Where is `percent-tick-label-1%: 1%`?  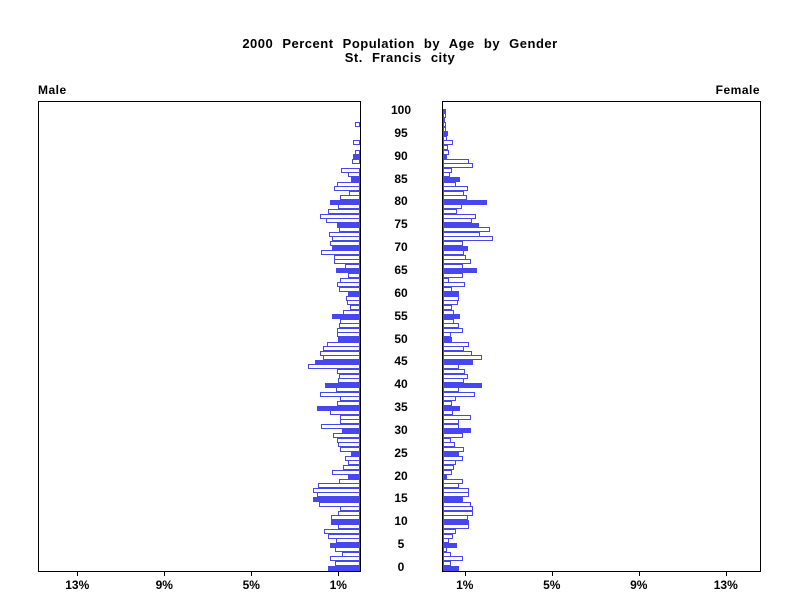 percent-tick-label-1%: 1% is located at coordinates (338, 585).